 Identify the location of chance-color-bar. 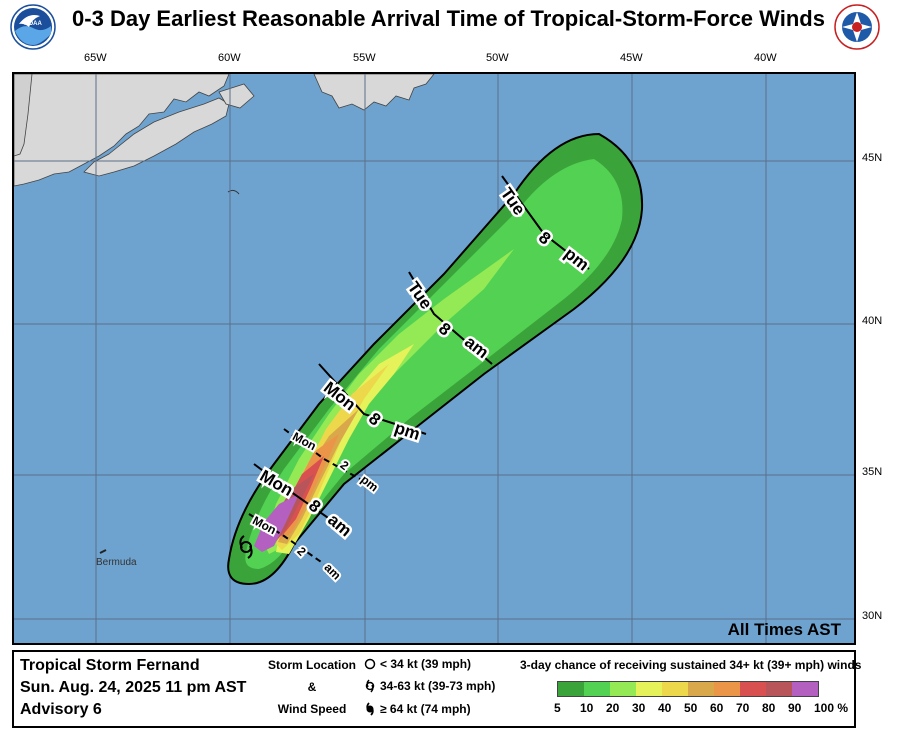
(688, 689).